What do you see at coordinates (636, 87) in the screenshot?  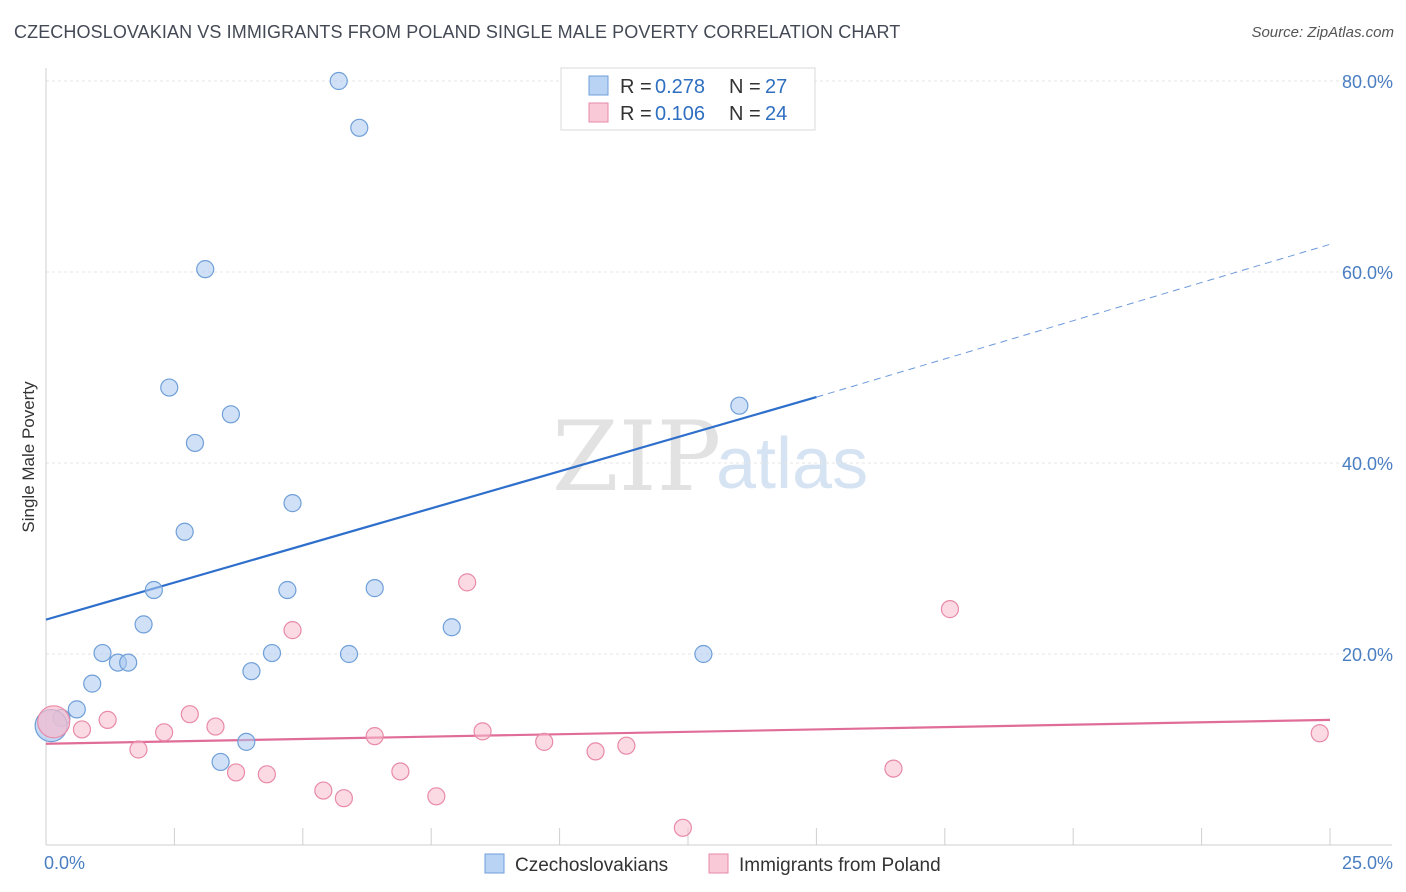 I see `legend-r-label-1: R =` at bounding box center [636, 87].